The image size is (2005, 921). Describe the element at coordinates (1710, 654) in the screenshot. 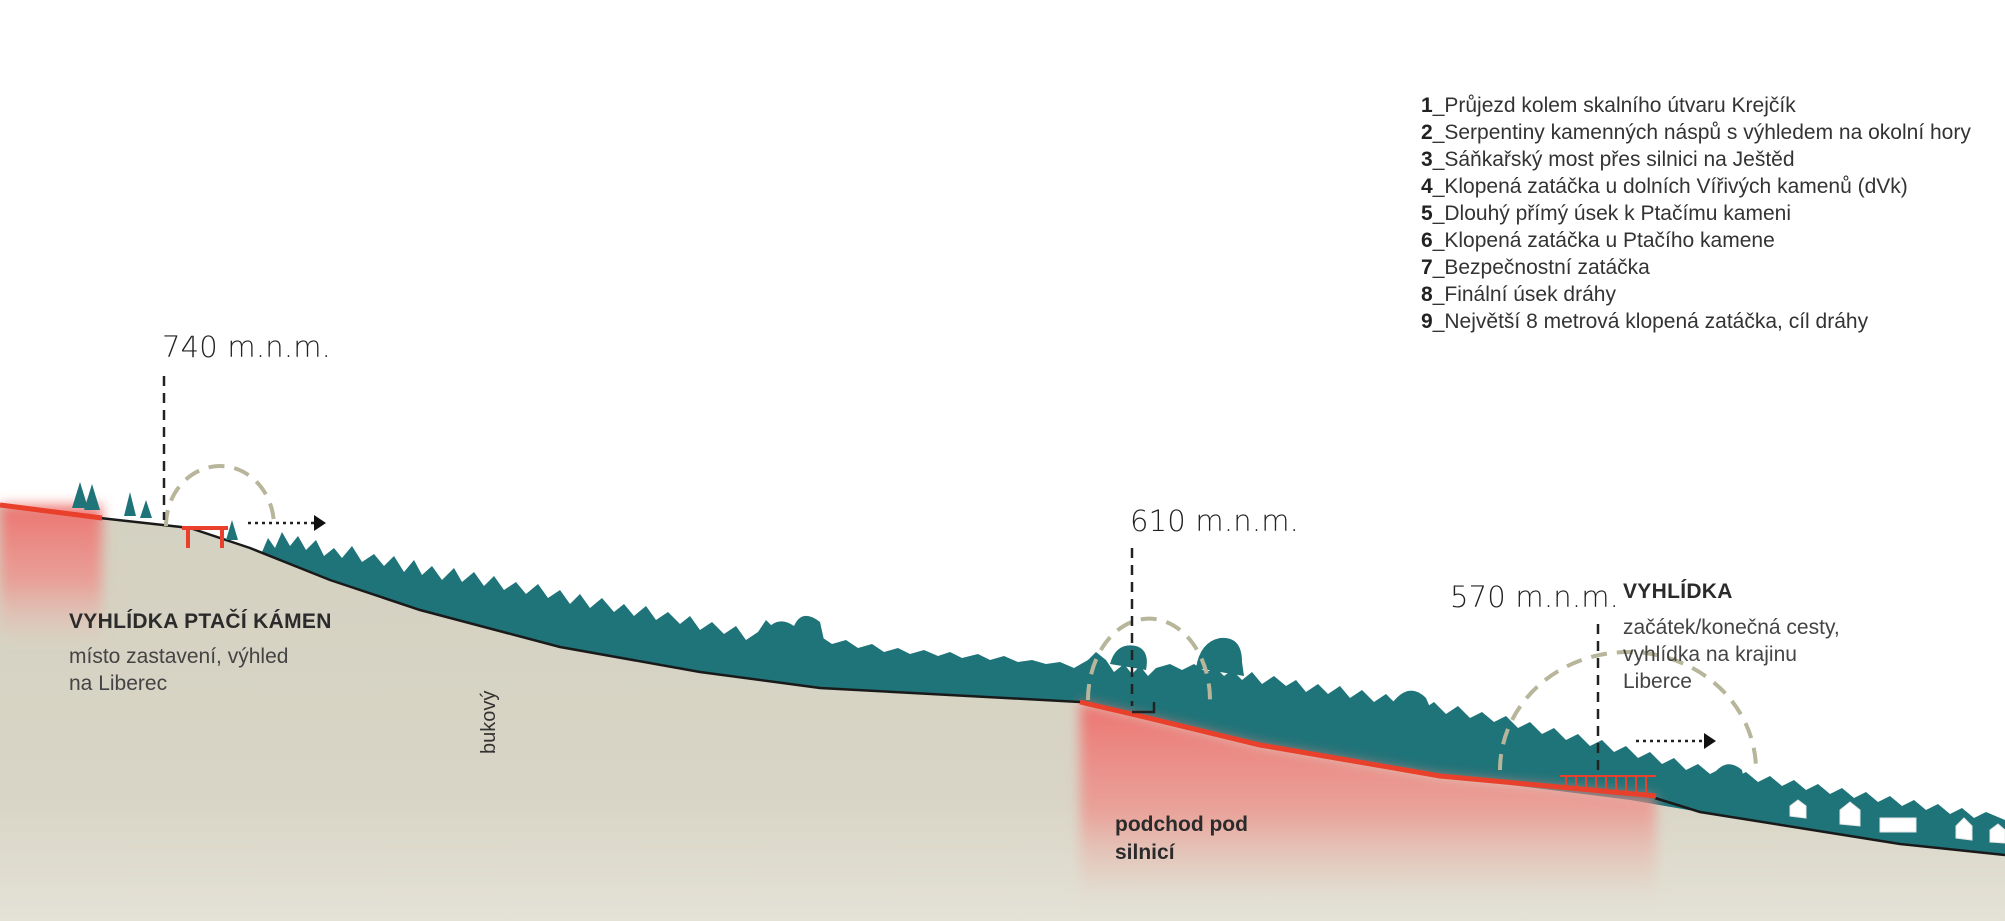

I see `vyhlidka-desc-line2: vyhlídka na krajinu` at that location.